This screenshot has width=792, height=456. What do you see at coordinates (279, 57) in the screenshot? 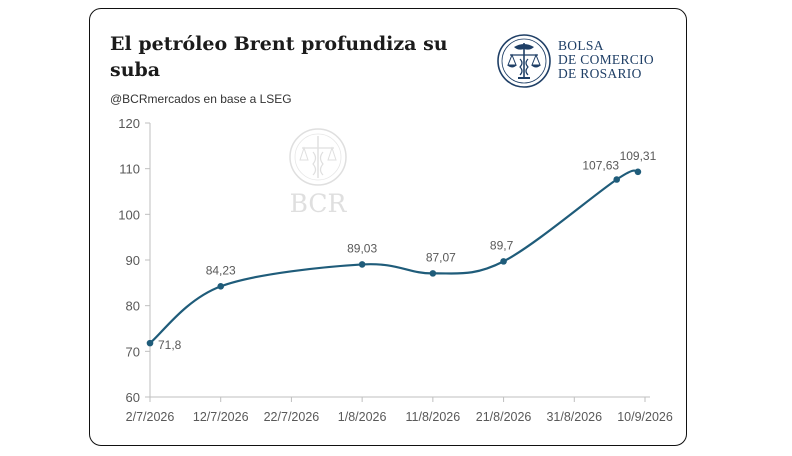
I see `chart-title: El petróleo Brent profundiza su suba` at bounding box center [279, 57].